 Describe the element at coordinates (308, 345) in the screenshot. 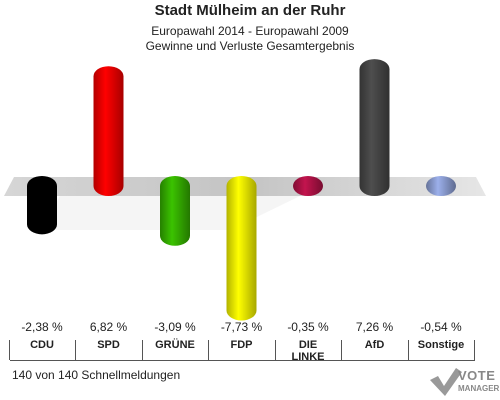

I see `category-label-line: DIE` at that location.